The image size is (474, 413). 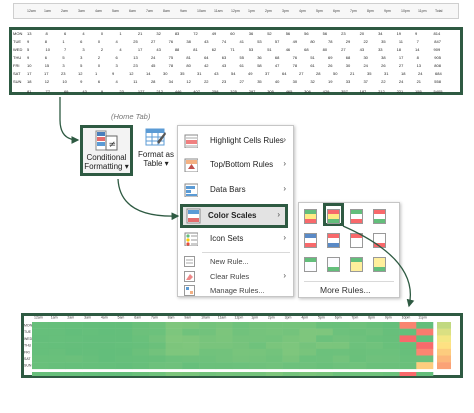 What do you see at coordinates (318, 73) in the screenshot?
I see `table-cell: 28` at bounding box center [318, 73].